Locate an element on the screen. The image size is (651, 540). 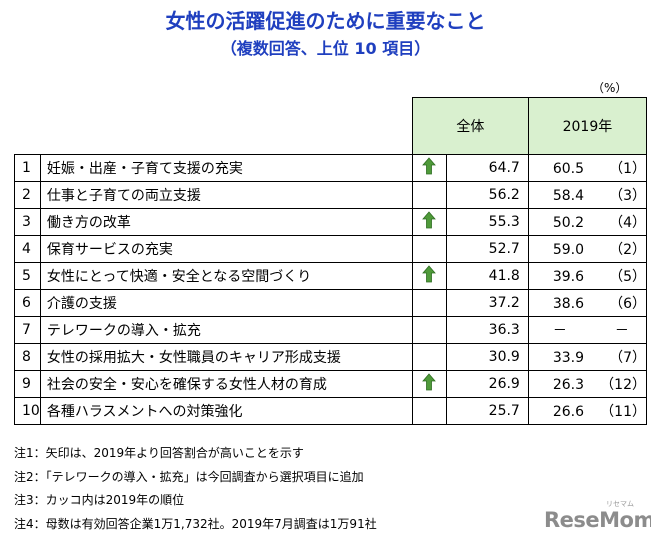
row-total: 25.7 is located at coordinates (487, 411).